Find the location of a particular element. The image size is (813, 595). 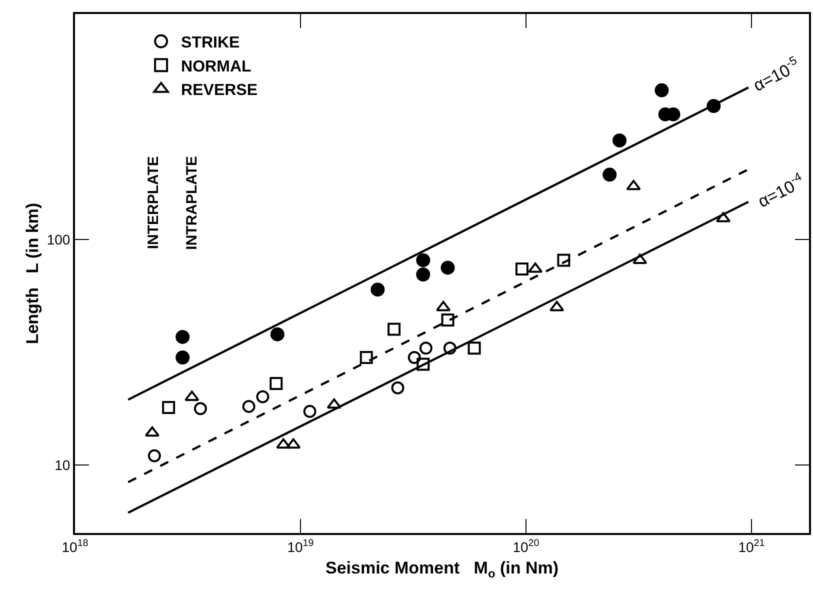

x-tick-label: 10$^{18}$ is located at coordinates (75, 546).